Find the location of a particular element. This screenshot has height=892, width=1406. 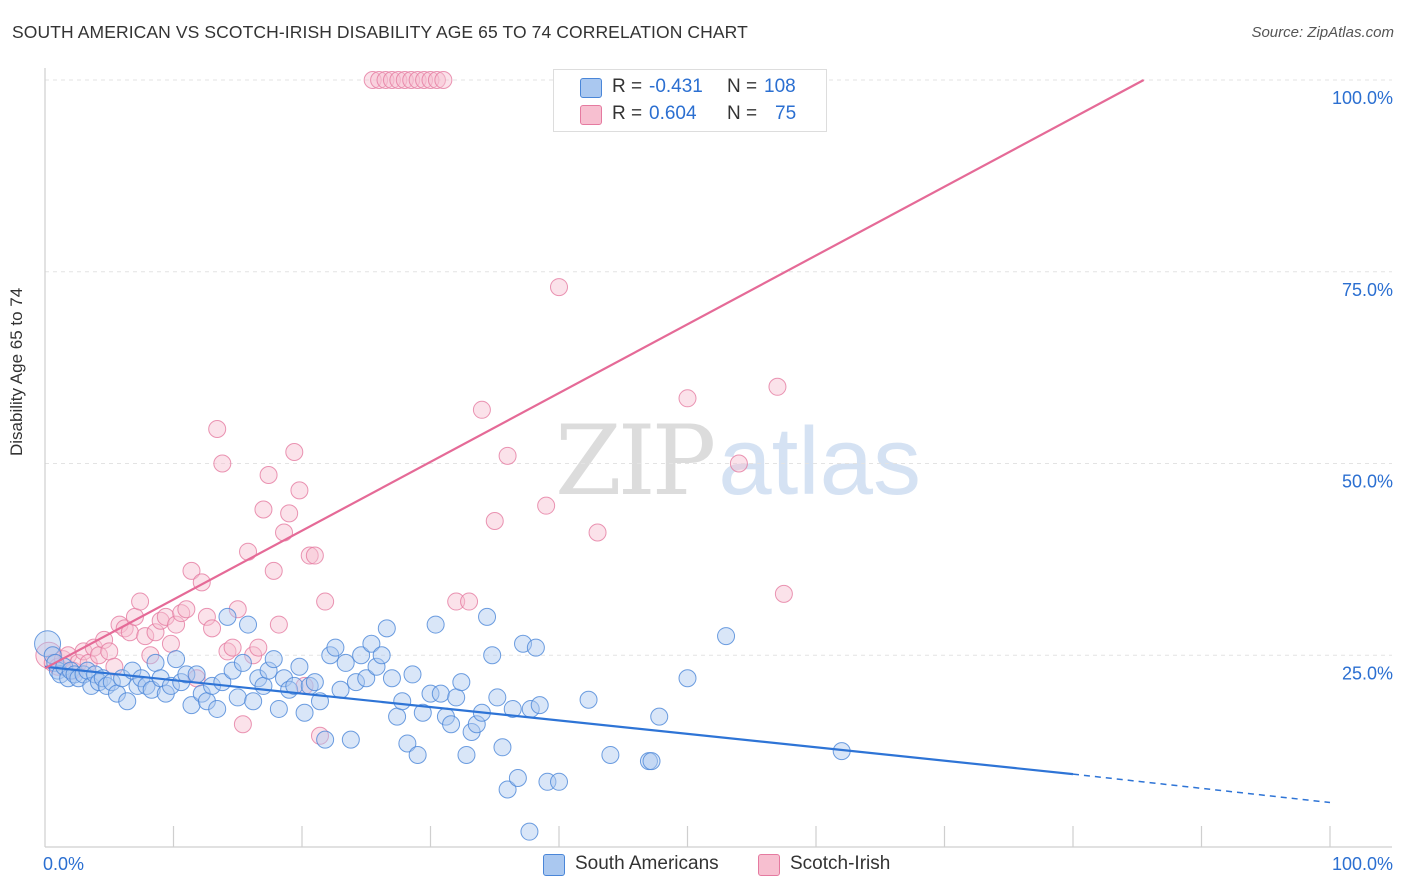

trendline-south-americans is located at coordinates (559, 720).